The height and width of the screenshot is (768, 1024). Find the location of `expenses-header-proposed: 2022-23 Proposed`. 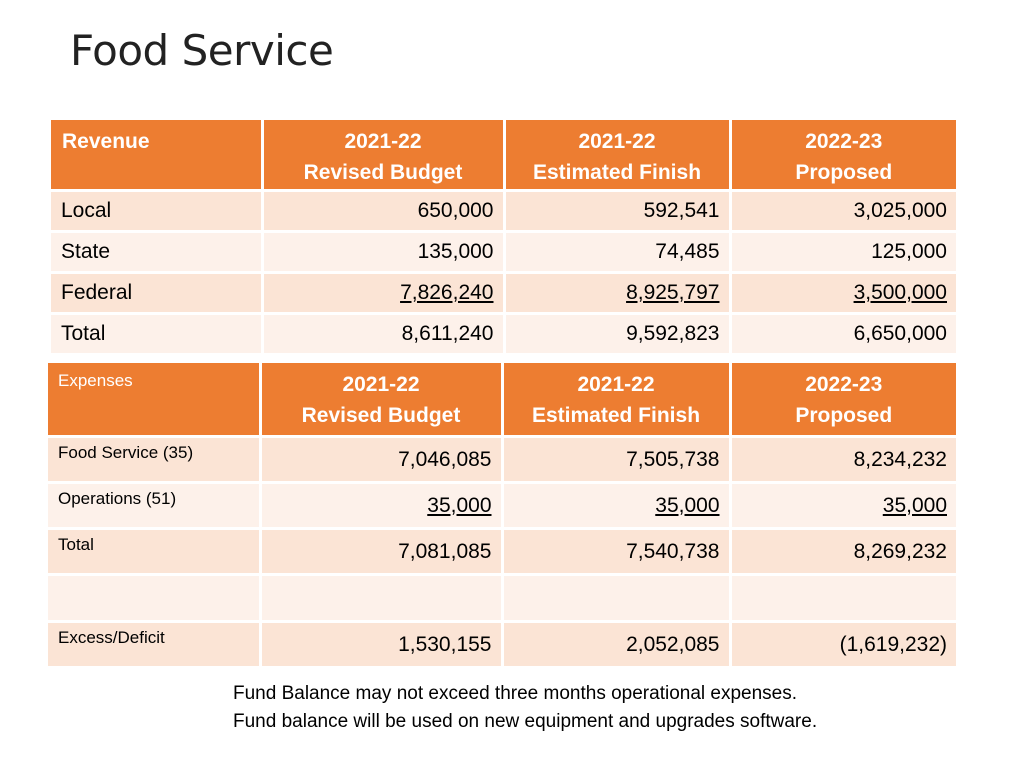

expenses-header-proposed: 2022-23 Proposed is located at coordinates (843, 400).